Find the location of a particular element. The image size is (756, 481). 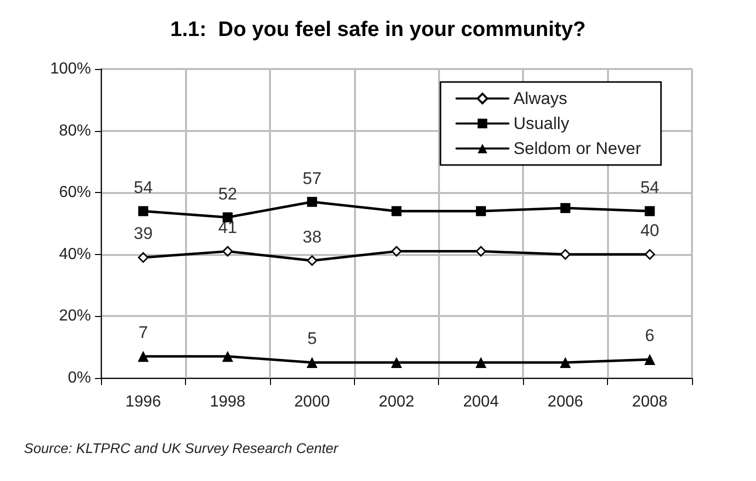

data-label: 41 is located at coordinates (228, 228).